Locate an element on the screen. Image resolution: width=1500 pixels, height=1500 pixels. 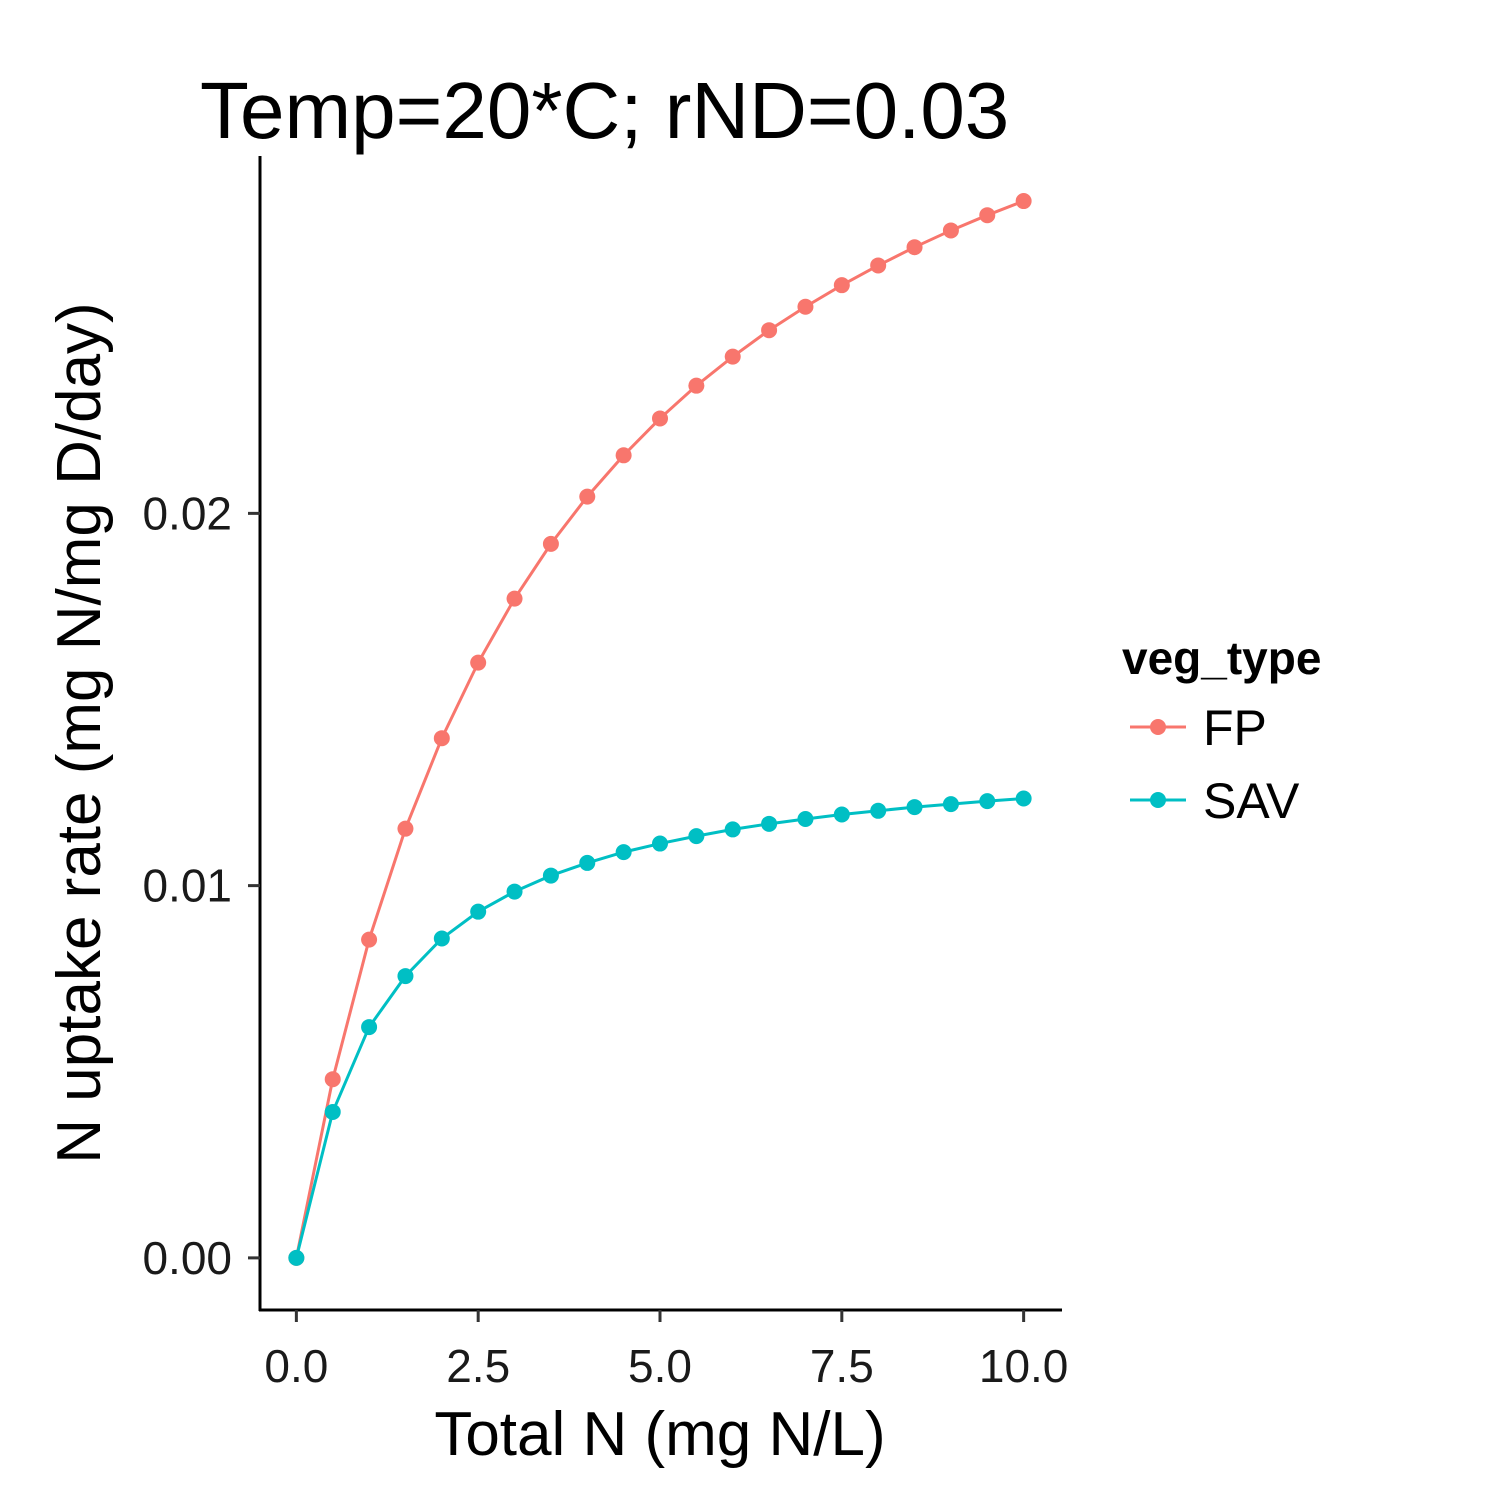
y-tick-label: 0.02 is located at coordinates (187, 513).